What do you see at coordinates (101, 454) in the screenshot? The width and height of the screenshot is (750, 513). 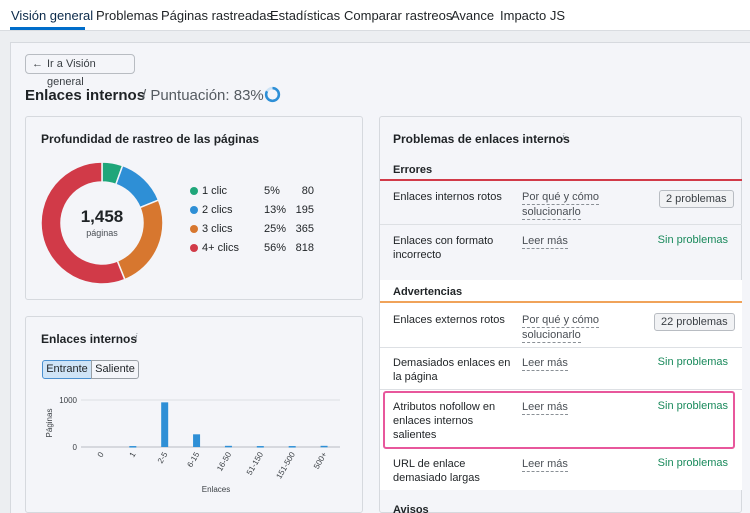 I see `x-tick-label: 0` at bounding box center [101, 454].